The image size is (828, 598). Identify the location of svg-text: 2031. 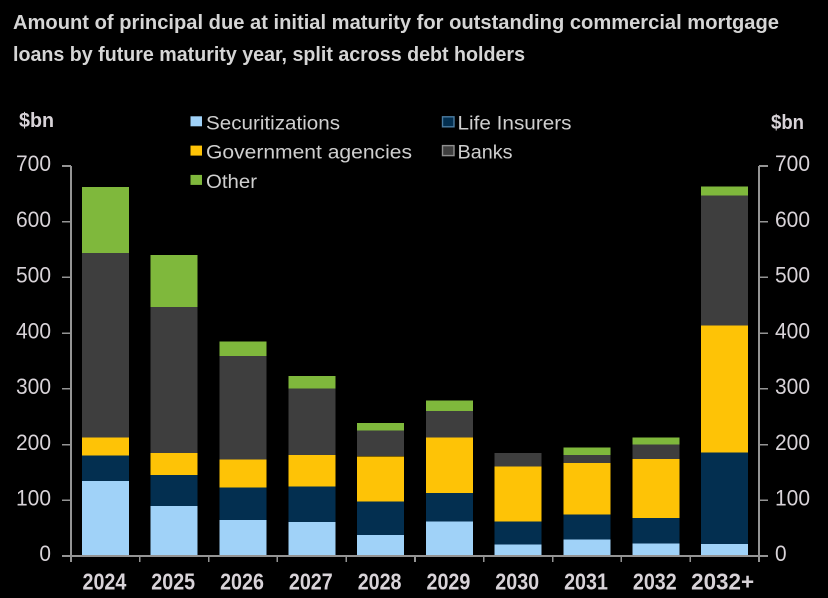
(586, 582).